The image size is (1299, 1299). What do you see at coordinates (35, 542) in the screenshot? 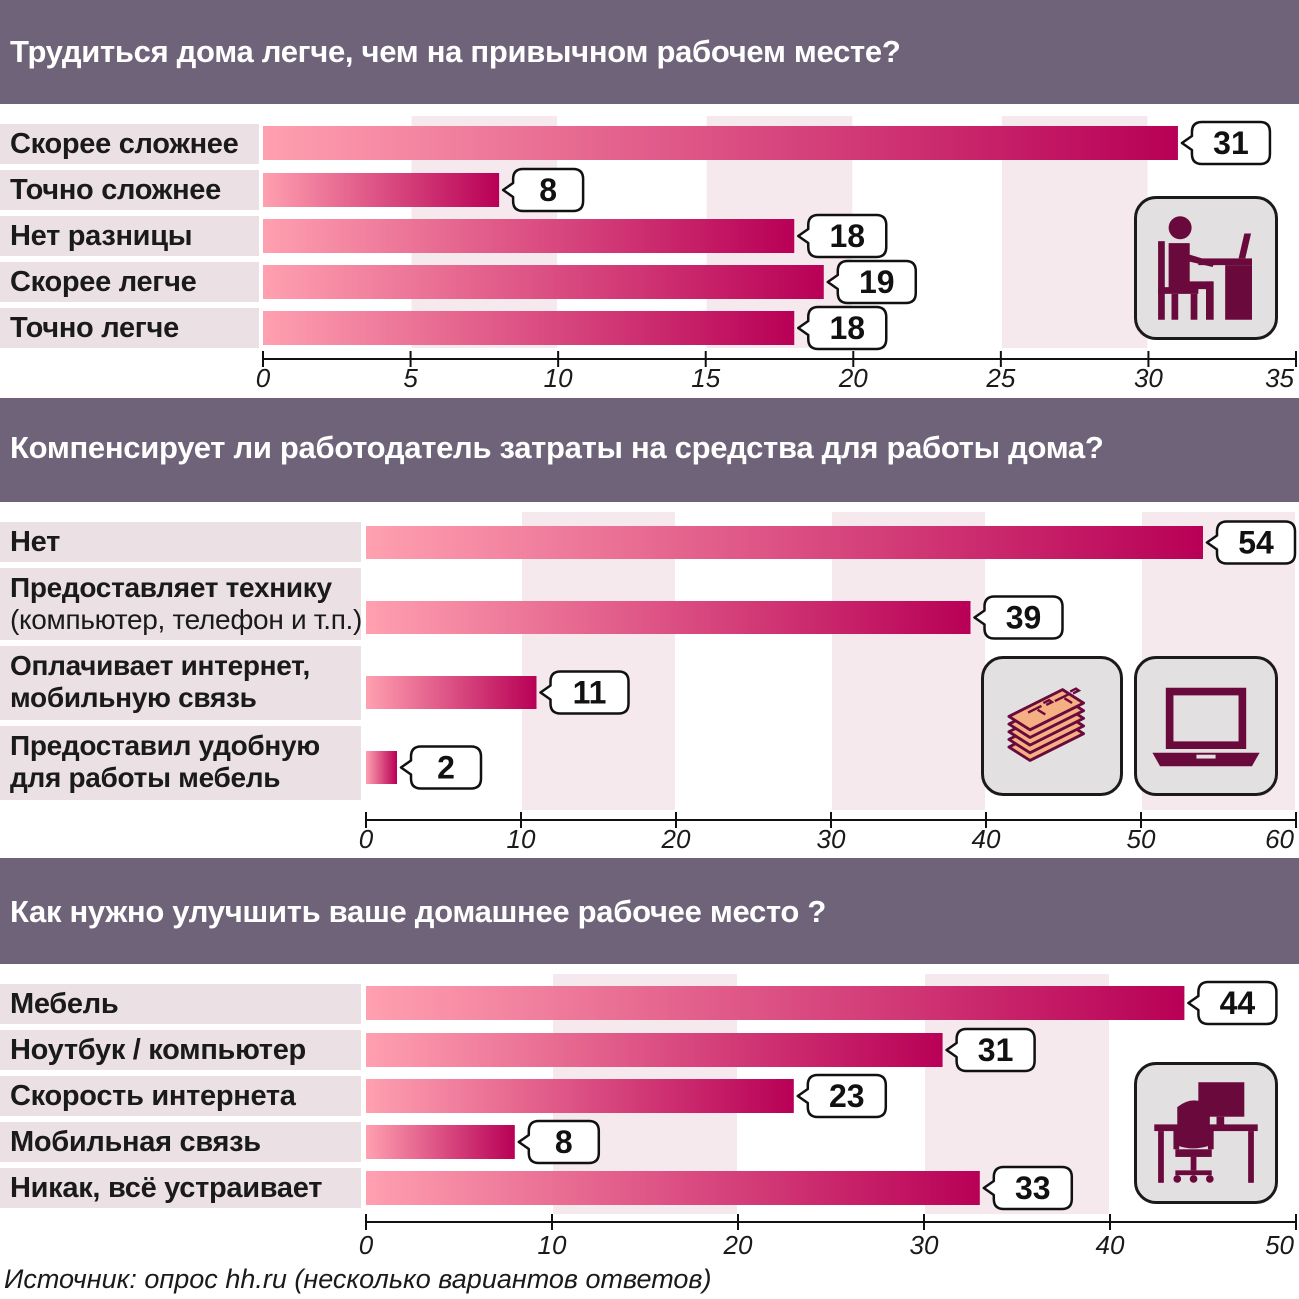
I see `chart2-category-label: Нет` at bounding box center [35, 542].